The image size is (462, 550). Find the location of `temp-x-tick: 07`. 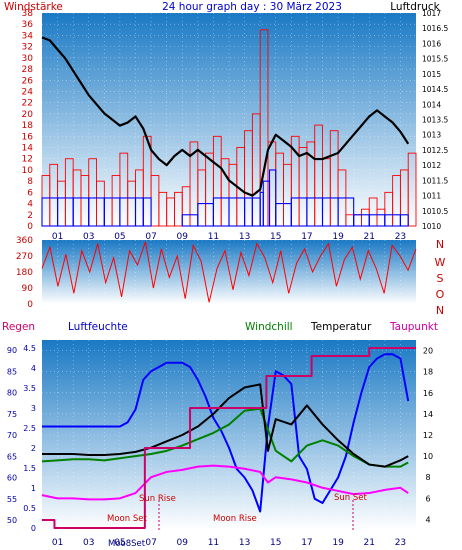

temp-x-tick: 07 is located at coordinates (150, 543).